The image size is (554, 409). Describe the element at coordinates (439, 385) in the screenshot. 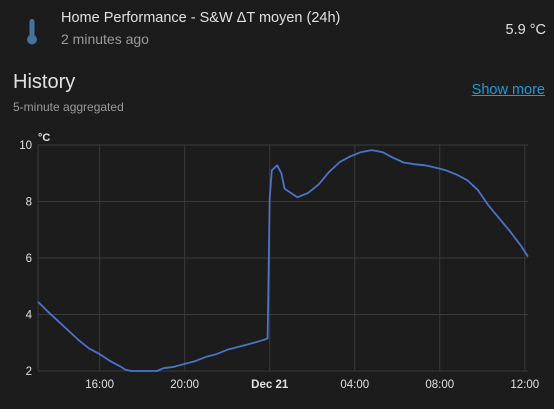

I see `x-tick-label: 08:00` at that location.